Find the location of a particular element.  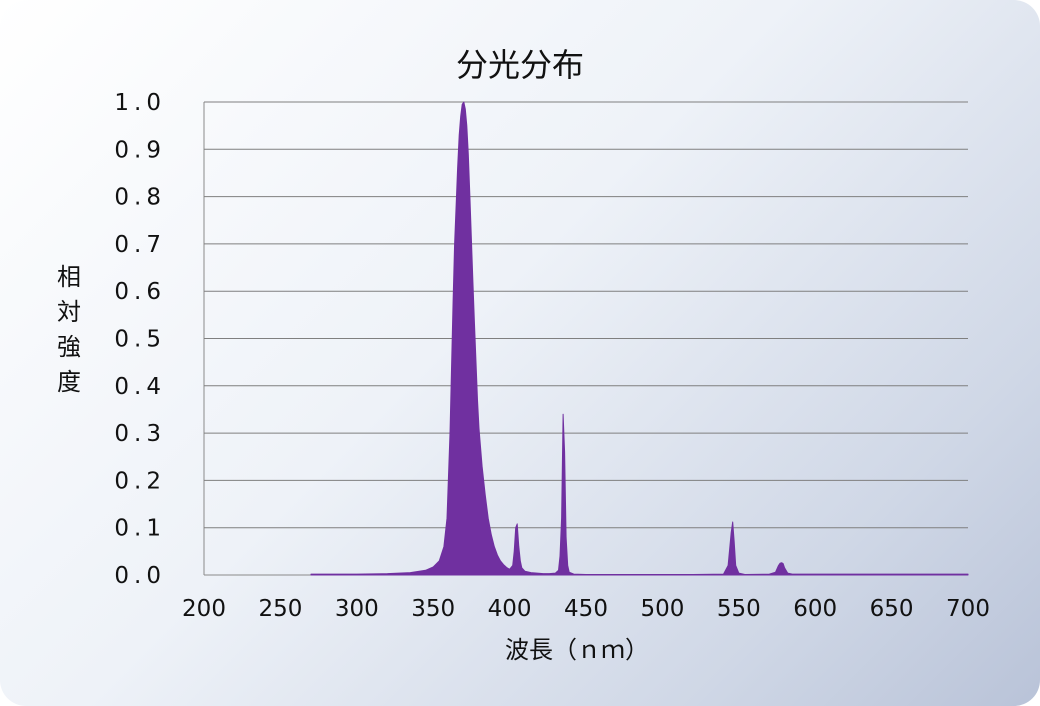

y-tick-label-6: 0.6 is located at coordinates (140, 292).